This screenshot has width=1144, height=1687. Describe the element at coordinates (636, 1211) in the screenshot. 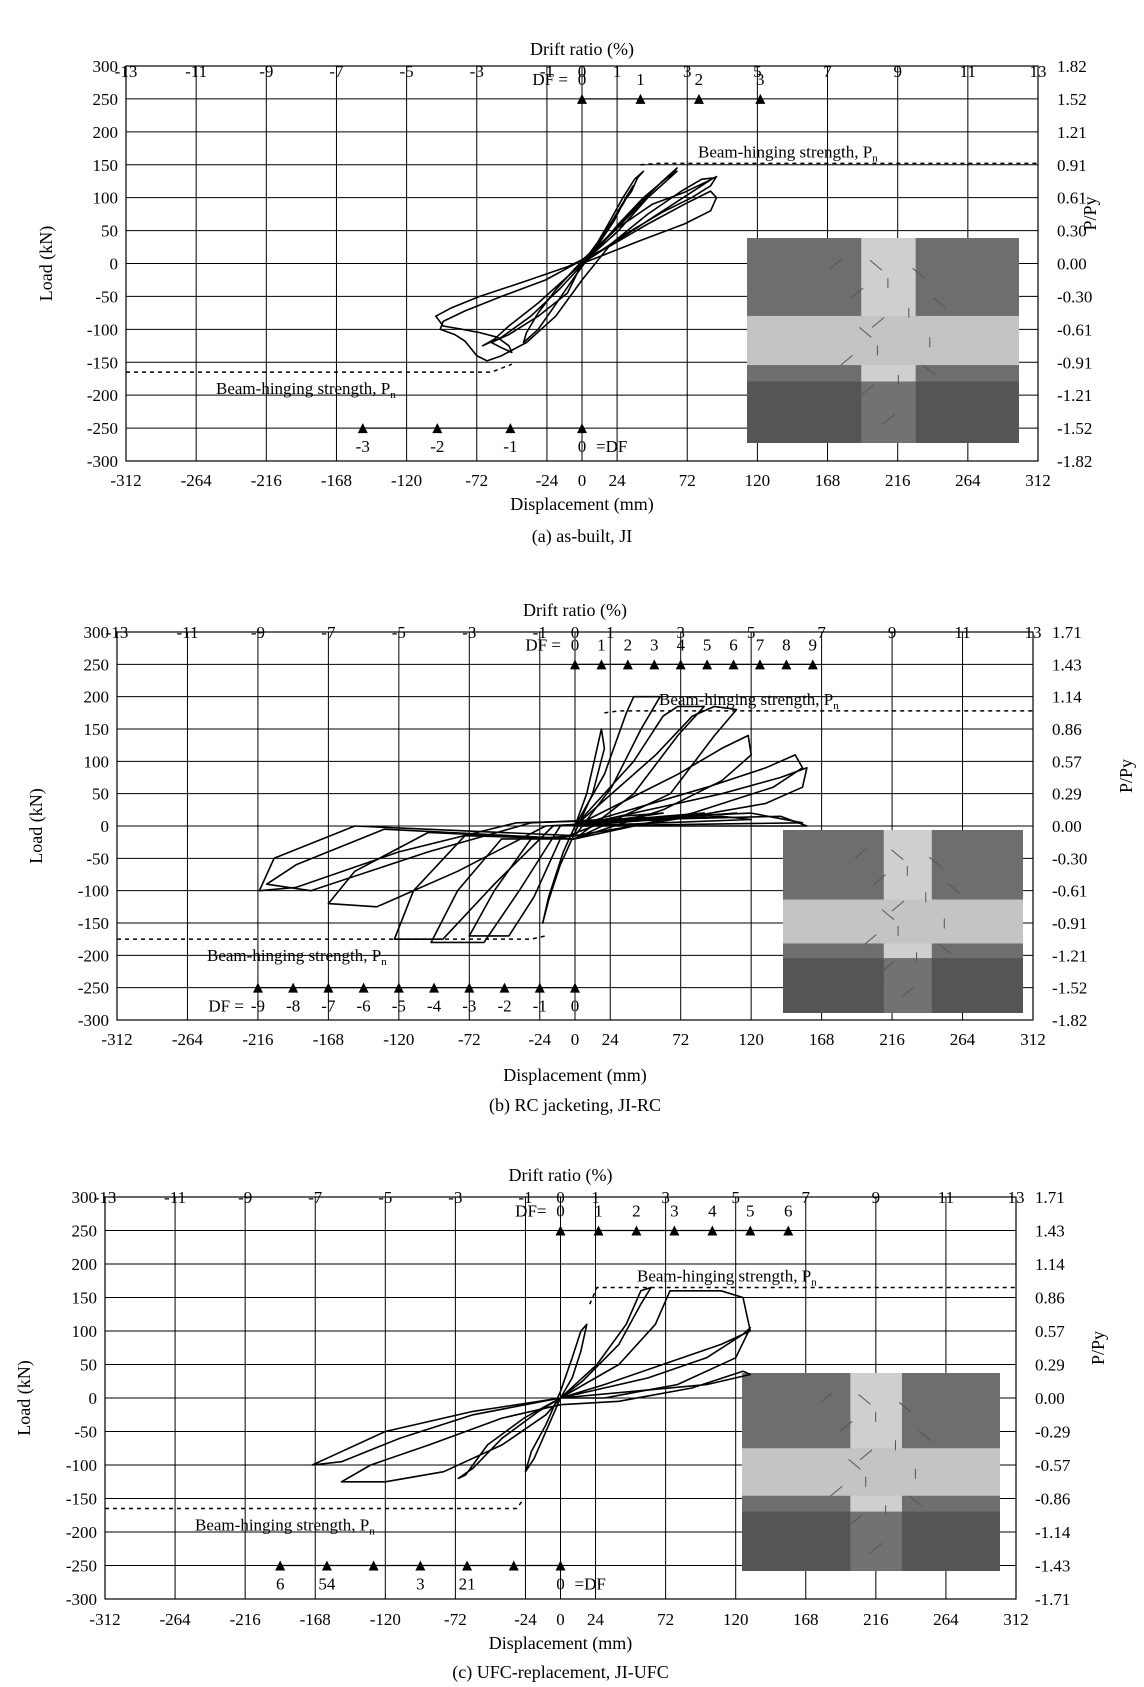

I see `df-label: 2` at that location.